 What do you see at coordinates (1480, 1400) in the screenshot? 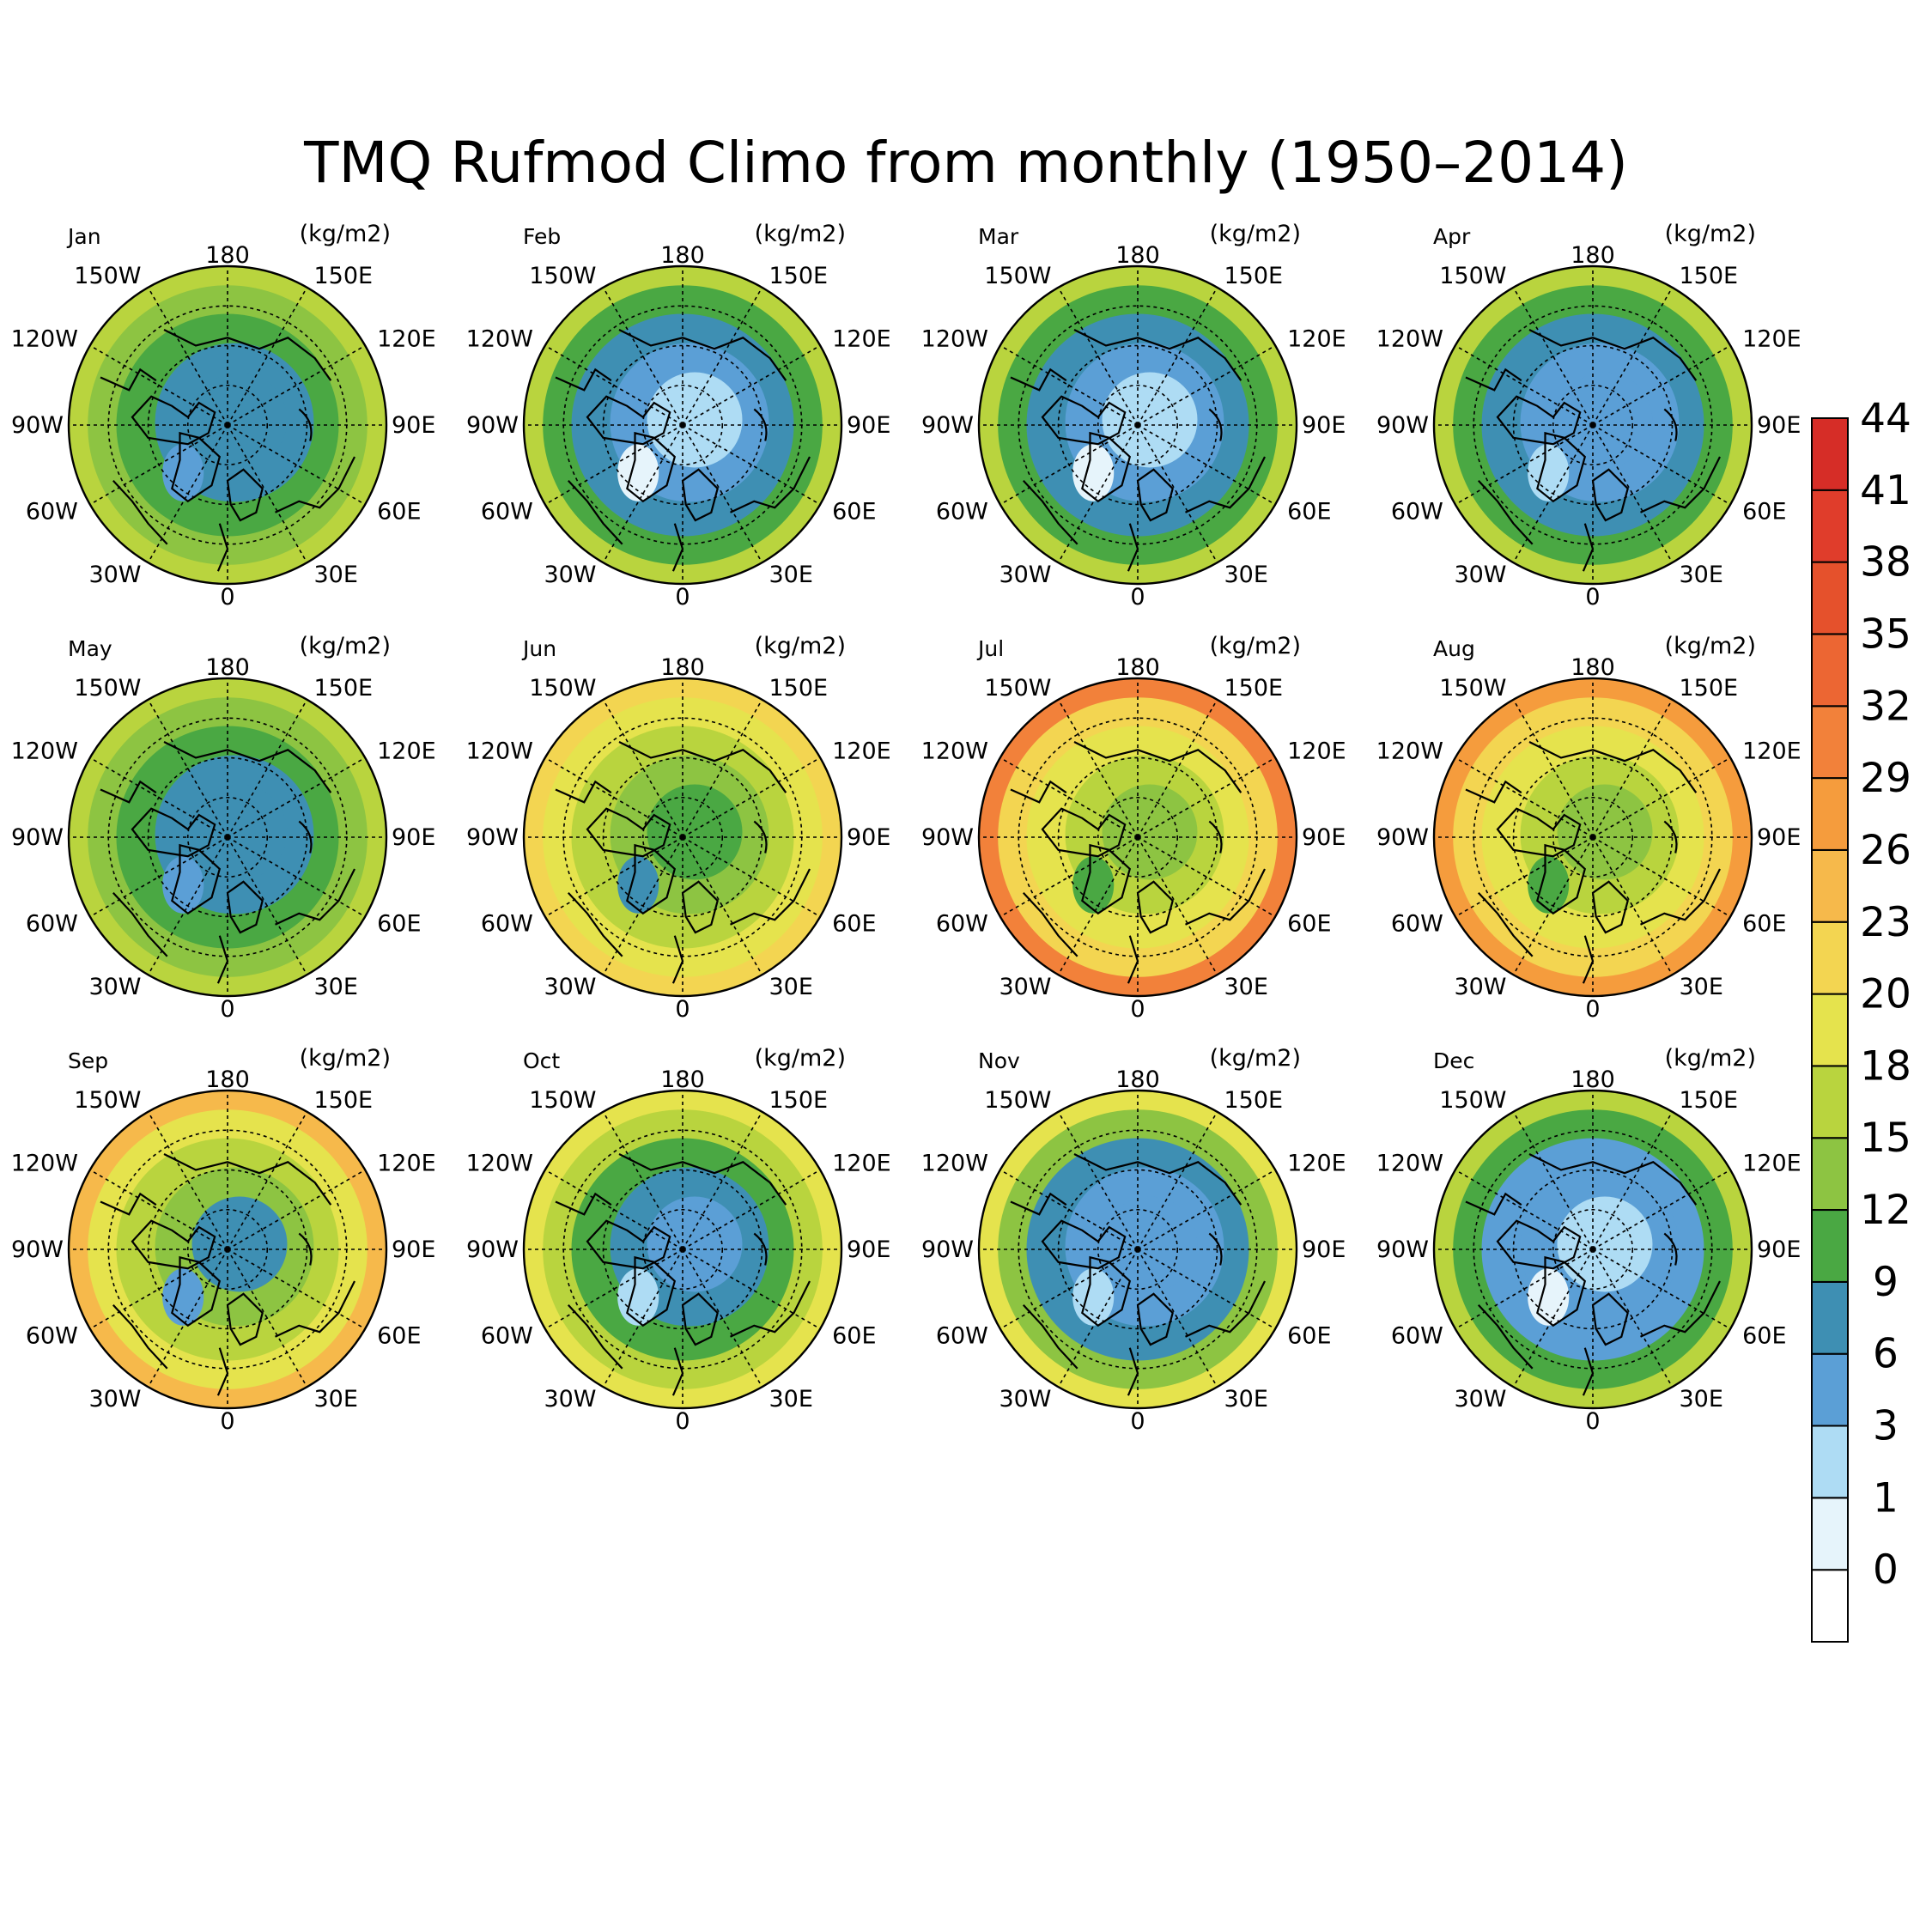
I see `lon-label: 30W` at bounding box center [1480, 1400].